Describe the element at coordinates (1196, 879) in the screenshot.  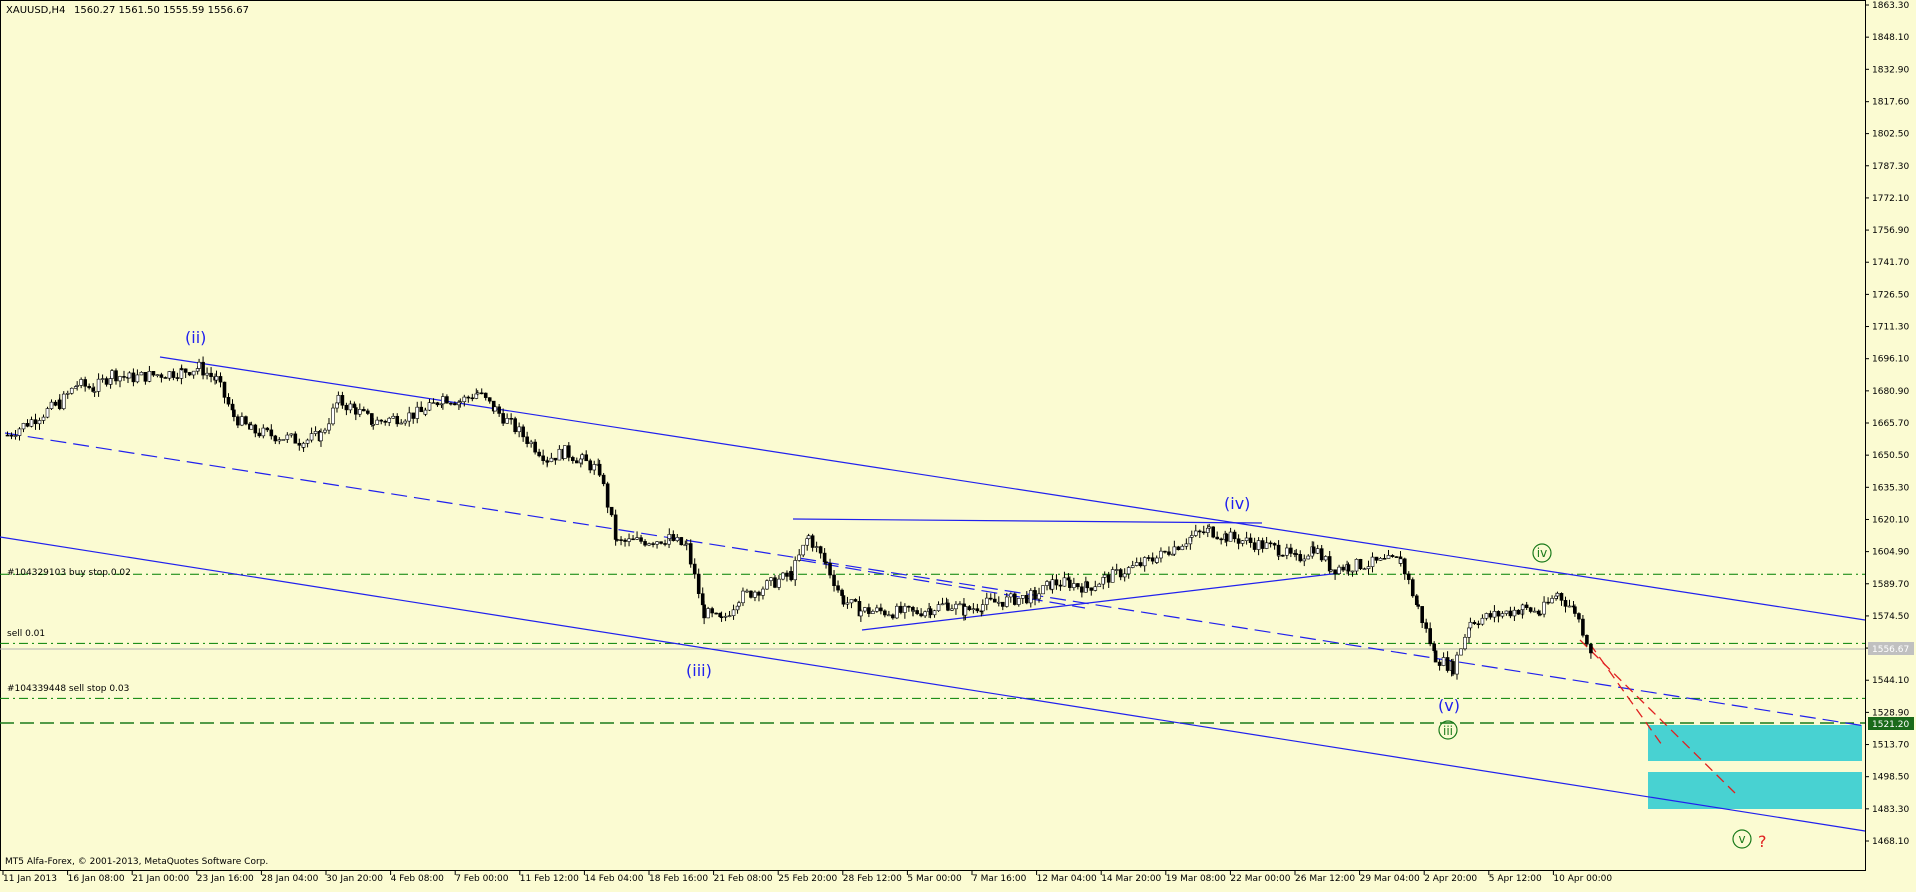
I see `time-tick-label: 19 Mar 08:00` at that location.